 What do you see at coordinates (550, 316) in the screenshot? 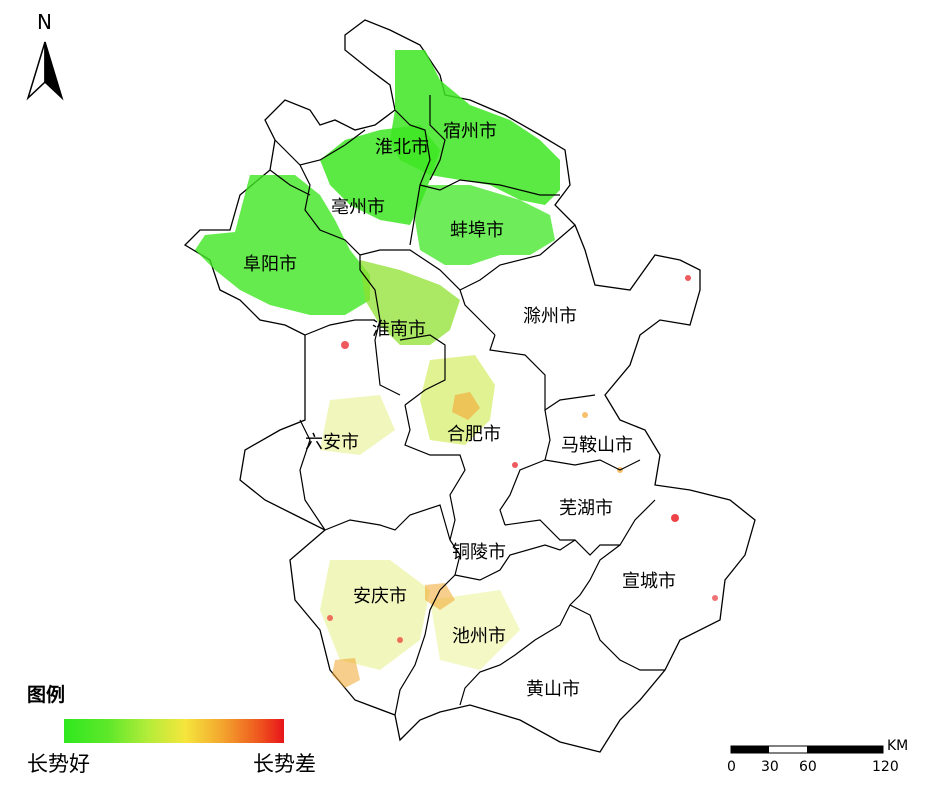
I see `city-label-chuzhou: 滁州市` at bounding box center [550, 316].